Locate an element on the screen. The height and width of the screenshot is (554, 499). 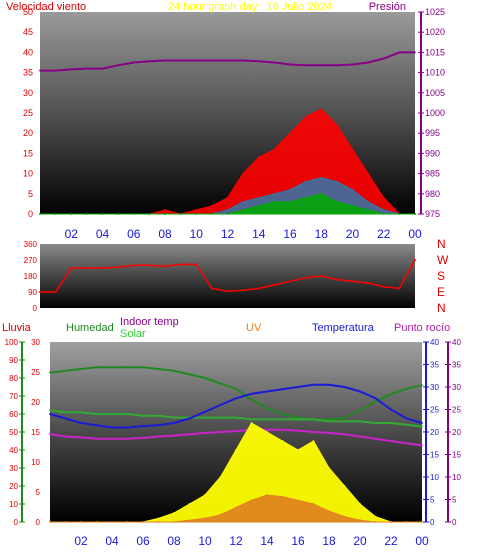
pressure-axis-label: Presión is located at coordinates (387, 7).